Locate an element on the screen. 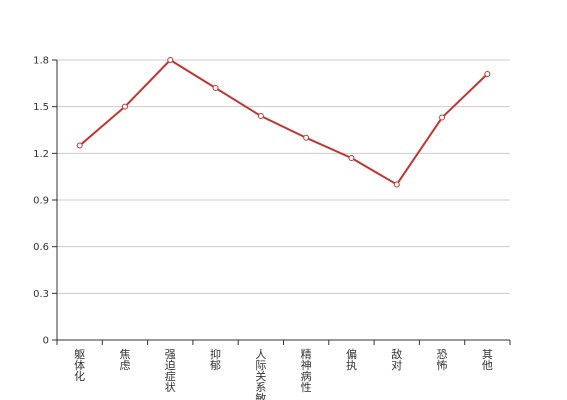 The width and height of the screenshot is (567, 400). y-tick-label: 1.2 is located at coordinates (41, 154).